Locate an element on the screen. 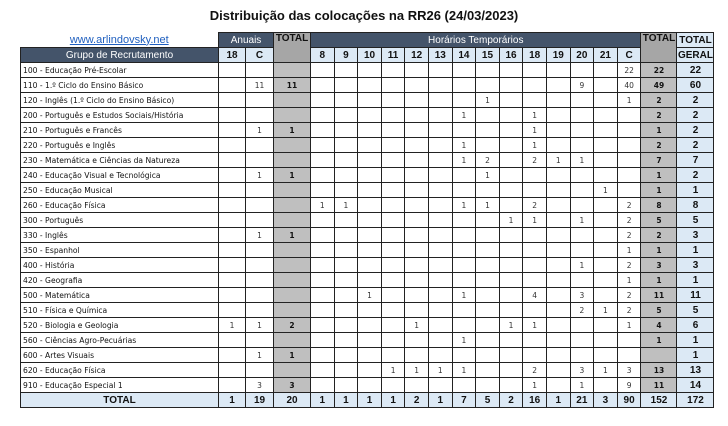 Image resolution: width=728 pixels, height=426 pixels. temporarios-col-header: 19 is located at coordinates (558, 55).